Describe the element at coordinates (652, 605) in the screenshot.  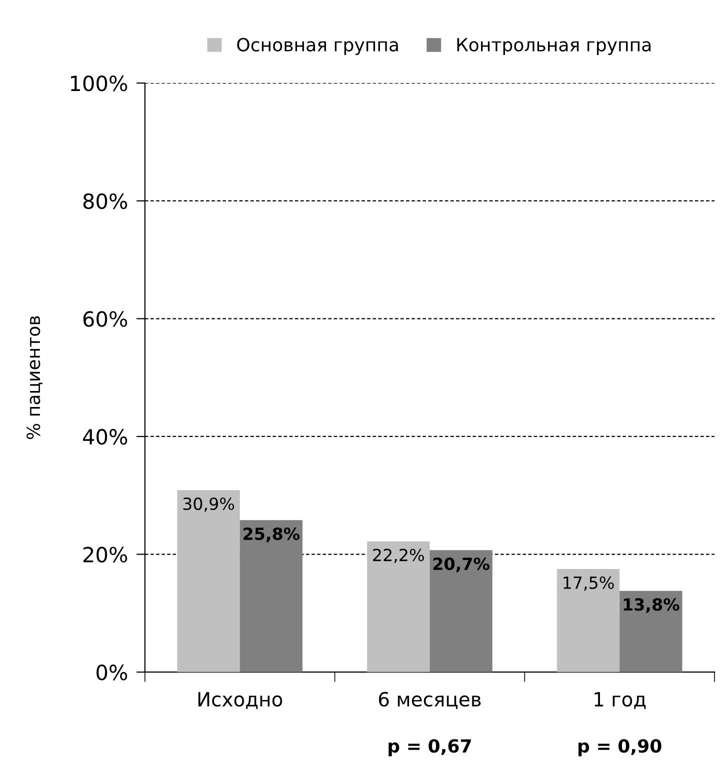
I see `data-label: 13,8%` at that location.